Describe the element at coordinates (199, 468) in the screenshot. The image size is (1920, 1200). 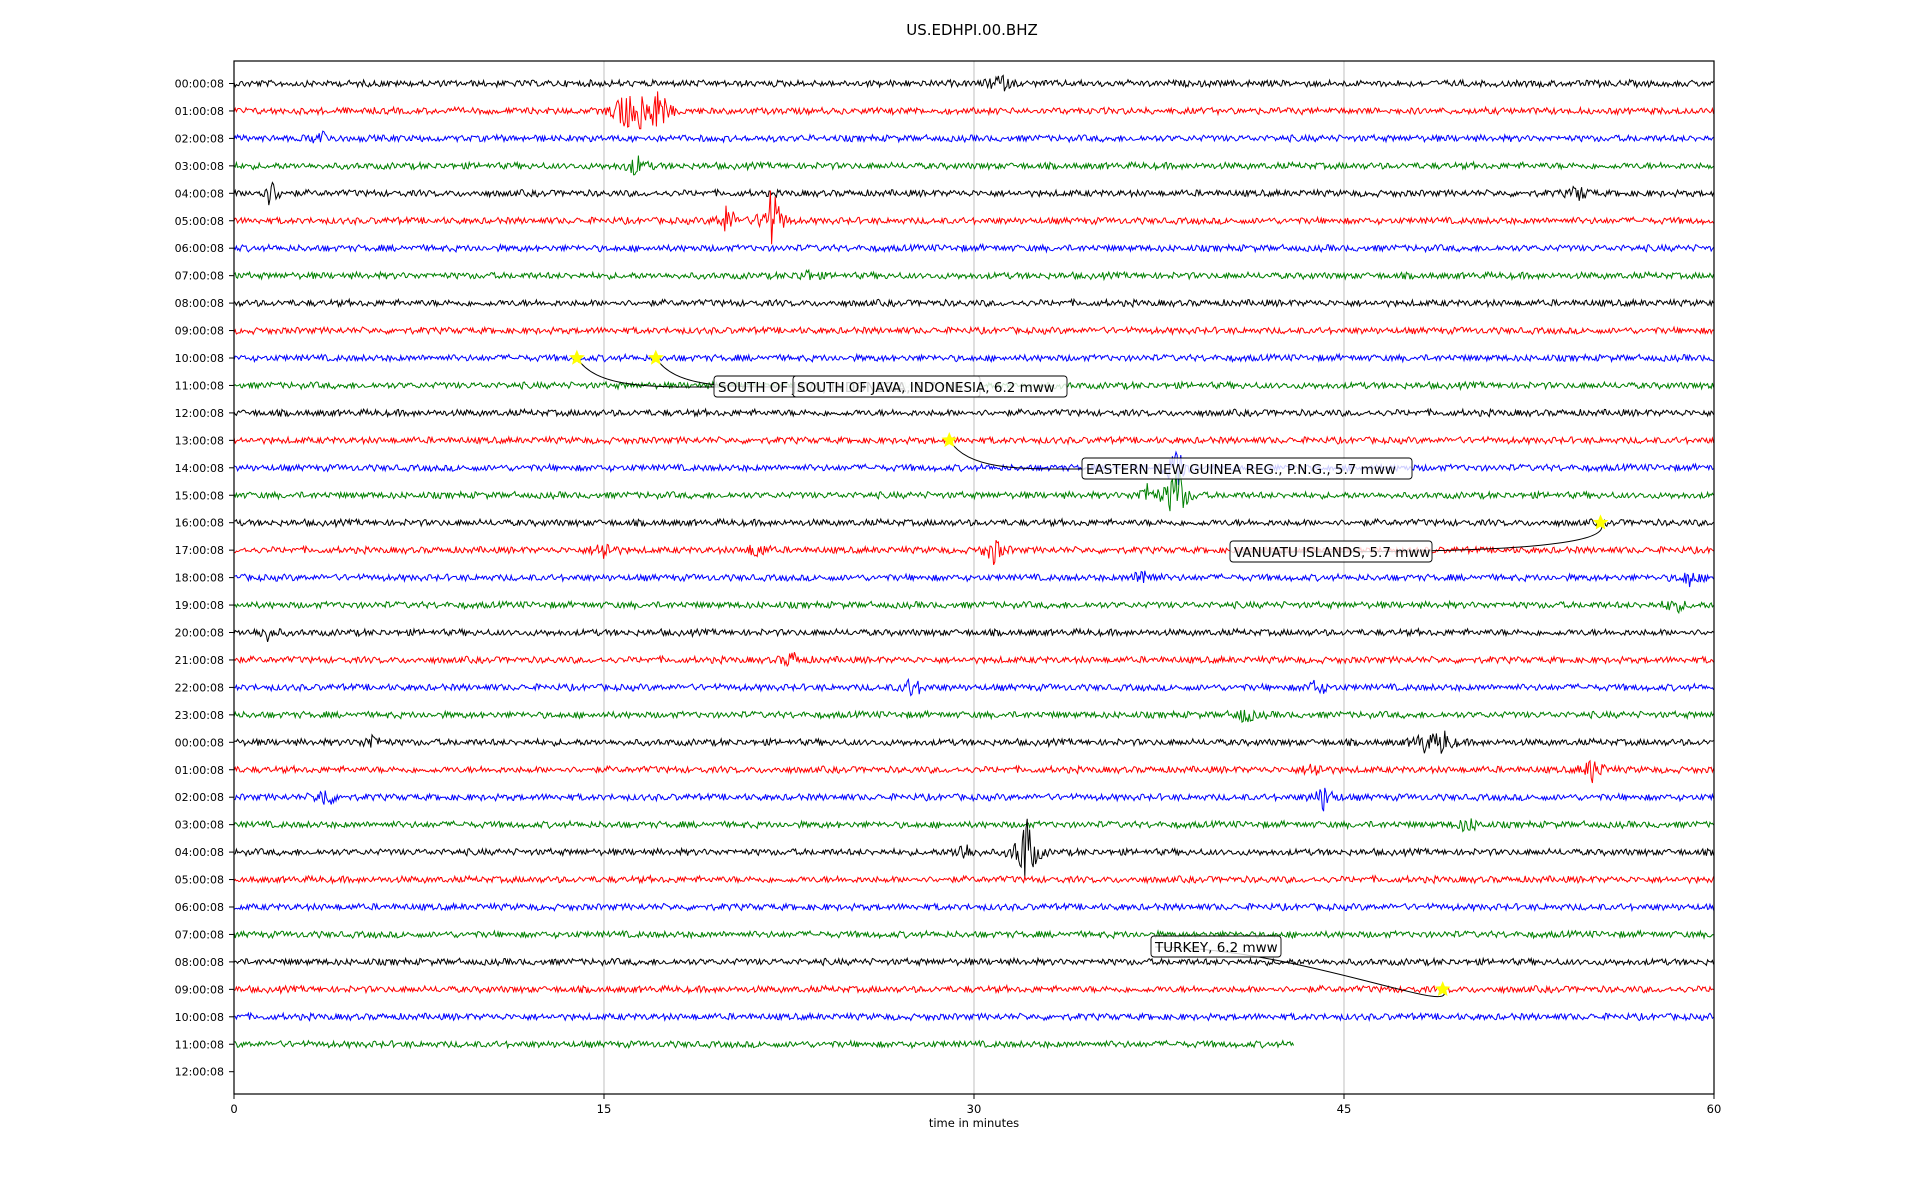
I see `trace-label: 14:00:08` at that location.